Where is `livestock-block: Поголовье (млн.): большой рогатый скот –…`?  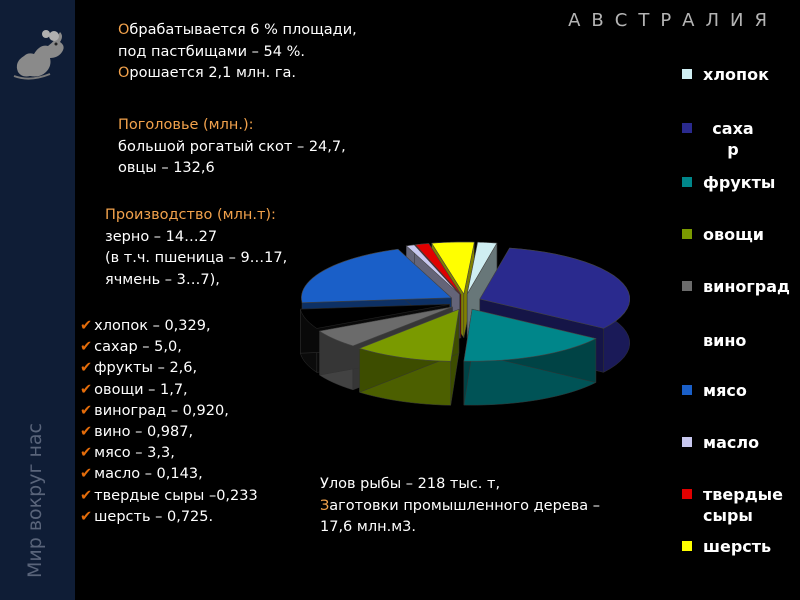
livestock-block: Поголовье (млн.): большой рогатый скот –… is located at coordinates (232, 147).